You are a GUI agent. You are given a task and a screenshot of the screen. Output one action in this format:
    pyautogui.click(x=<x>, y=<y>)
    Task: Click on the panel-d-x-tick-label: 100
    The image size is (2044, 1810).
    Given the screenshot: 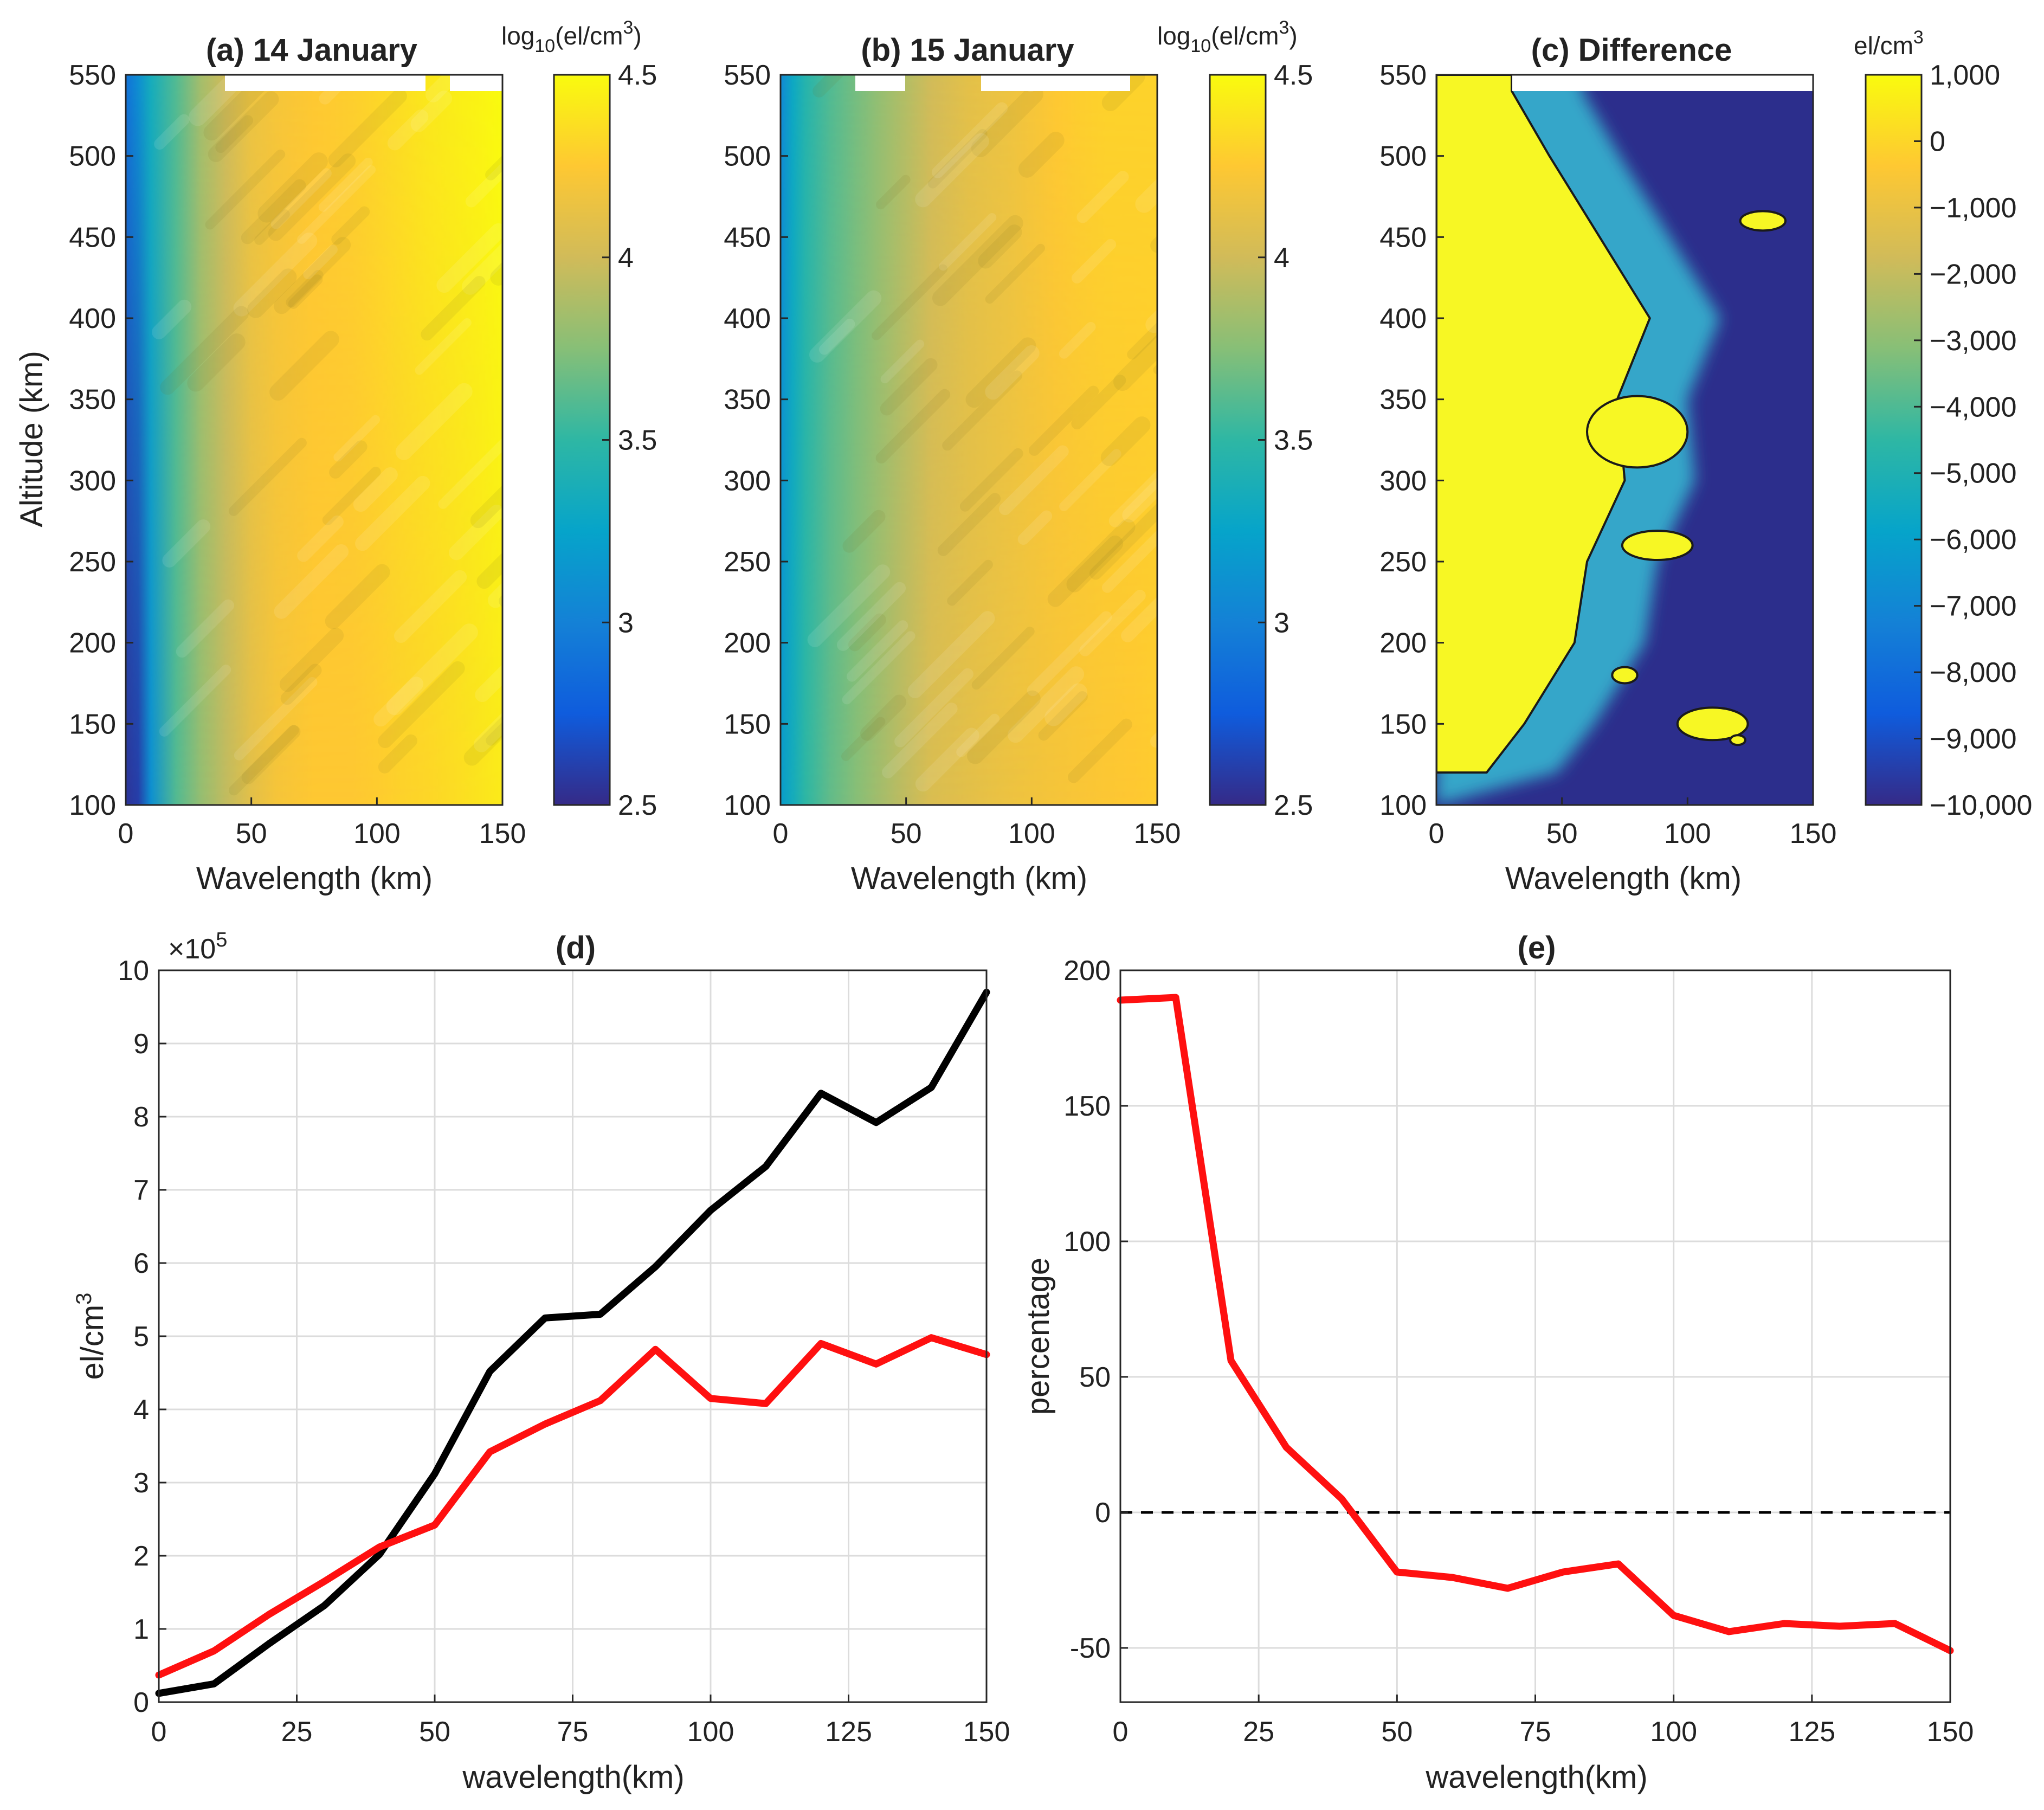 What is the action you would take?
    pyautogui.click(x=710, y=1732)
    